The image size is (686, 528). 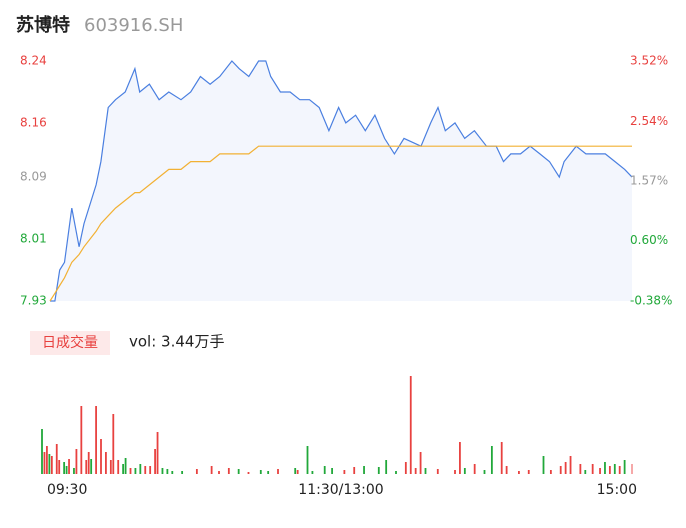 What do you see at coordinates (649, 61) in the screenshot?
I see `y2-tick-label: 3.52%` at bounding box center [649, 61].